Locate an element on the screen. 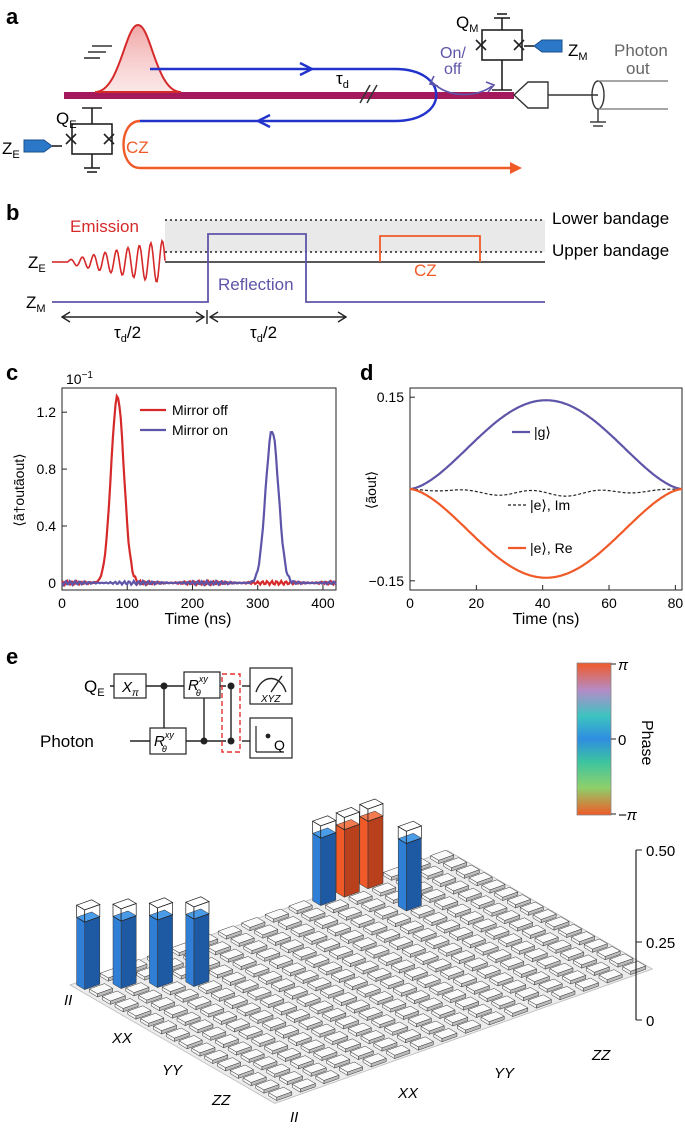 The height and width of the screenshot is (1128, 685). x-tick-label: 400 is located at coordinates (323, 603).